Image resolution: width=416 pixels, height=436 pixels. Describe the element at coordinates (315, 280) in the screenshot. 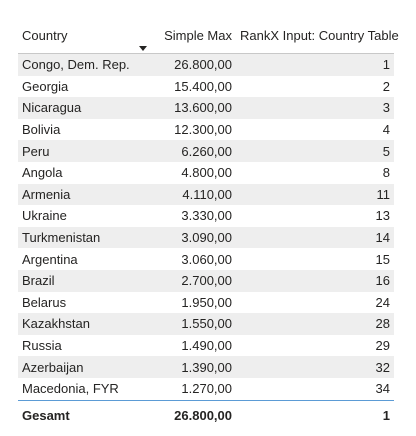

I see `cell-rank: 16` at that location.